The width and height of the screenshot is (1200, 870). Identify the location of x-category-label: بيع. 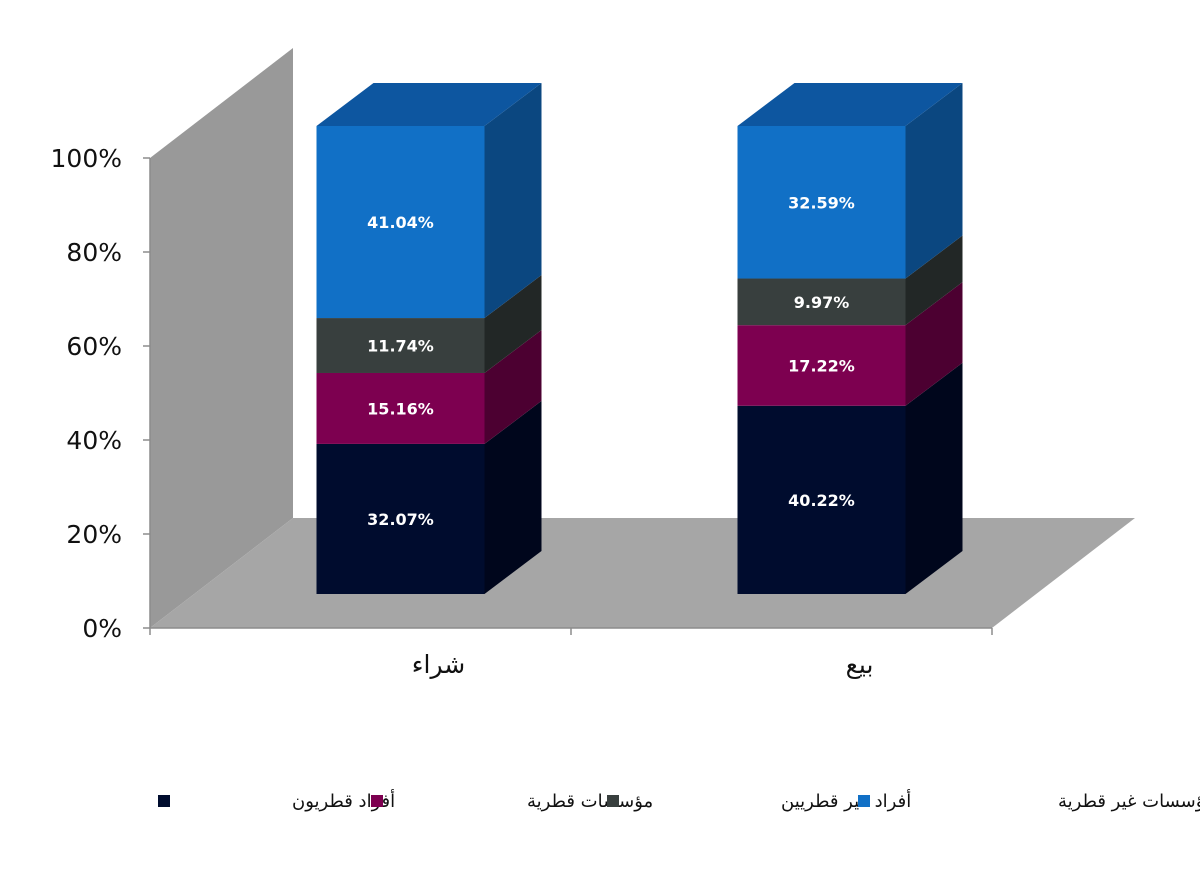
(860, 665).